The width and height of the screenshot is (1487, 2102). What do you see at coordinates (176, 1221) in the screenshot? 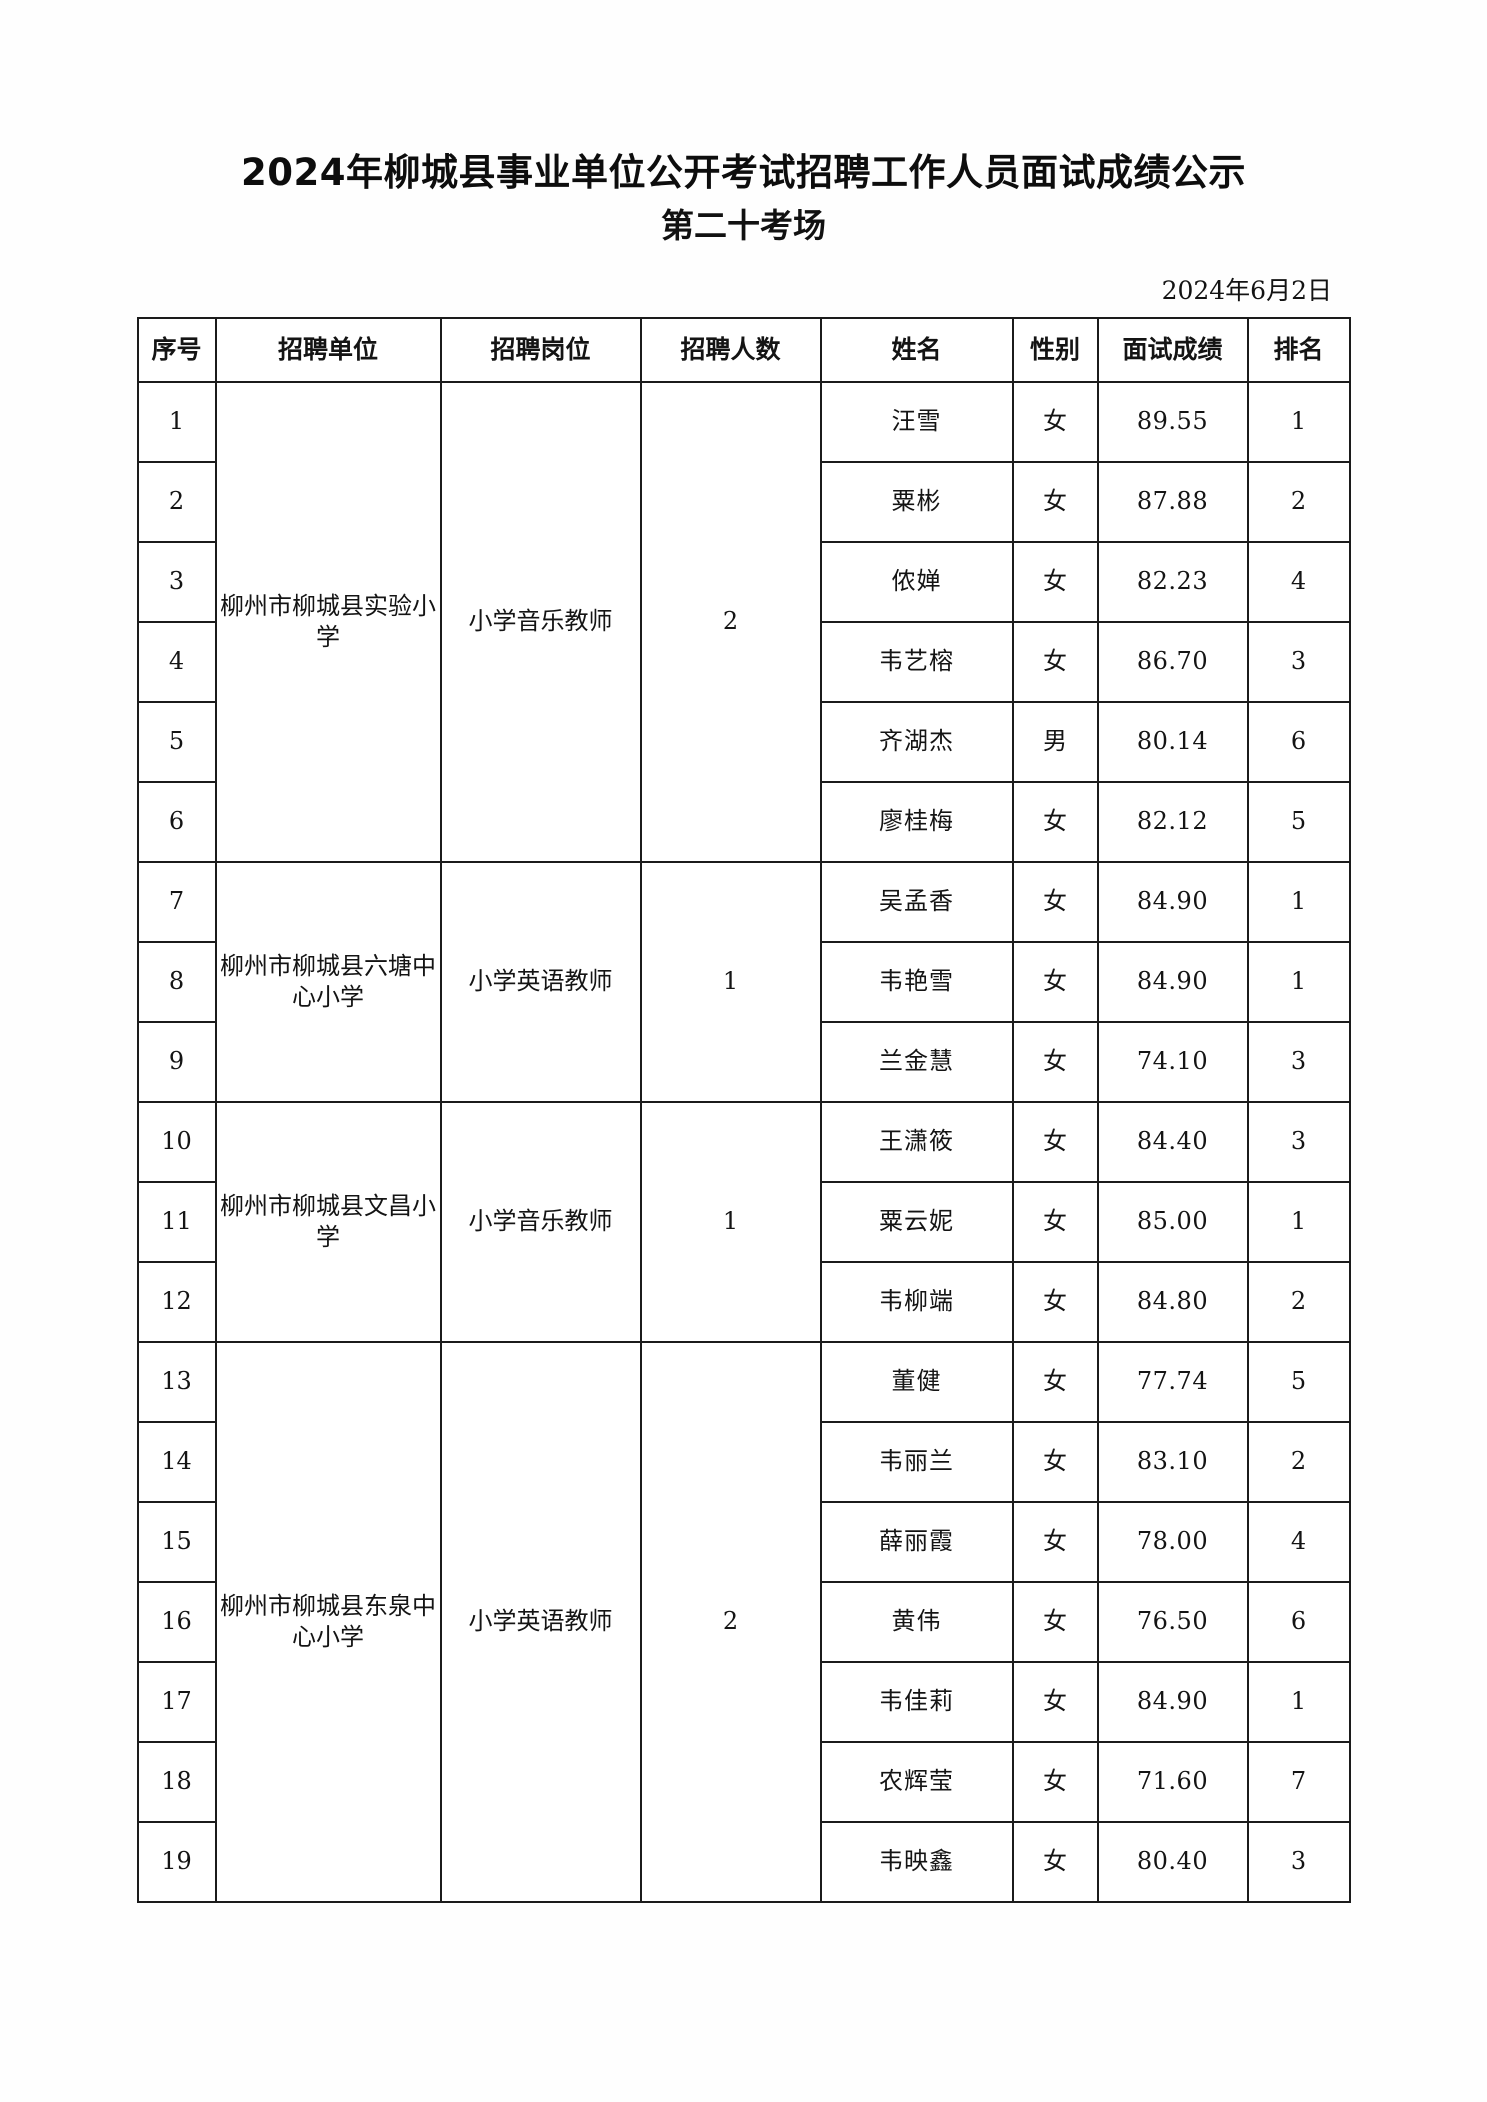
I see `cell-seq: 11` at bounding box center [176, 1221].